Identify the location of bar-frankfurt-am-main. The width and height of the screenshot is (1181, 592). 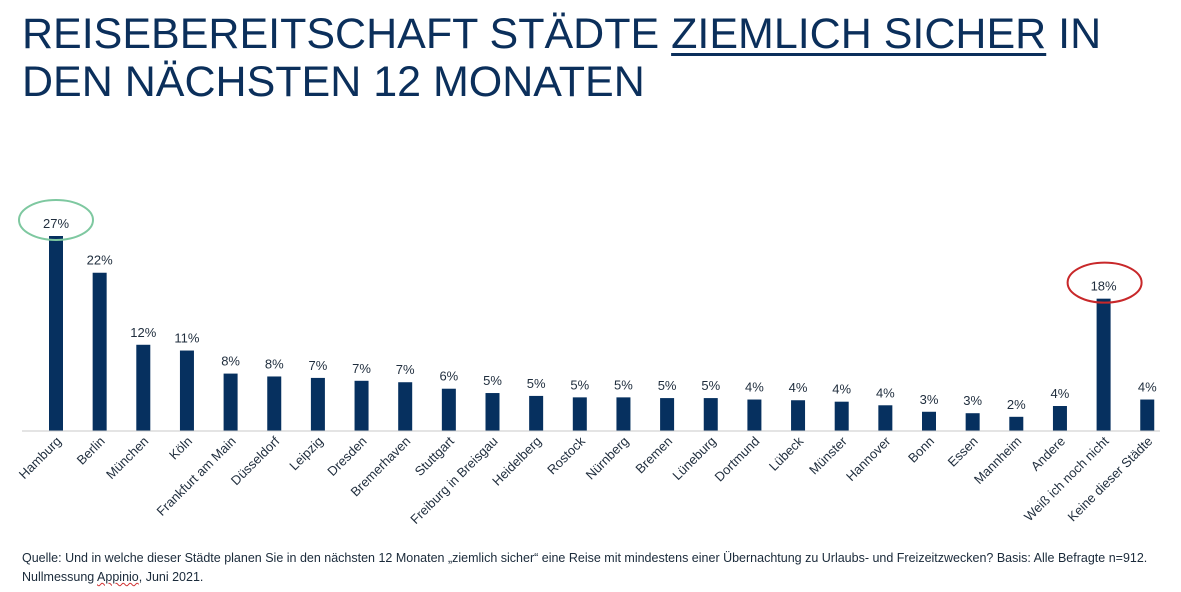
(230, 402).